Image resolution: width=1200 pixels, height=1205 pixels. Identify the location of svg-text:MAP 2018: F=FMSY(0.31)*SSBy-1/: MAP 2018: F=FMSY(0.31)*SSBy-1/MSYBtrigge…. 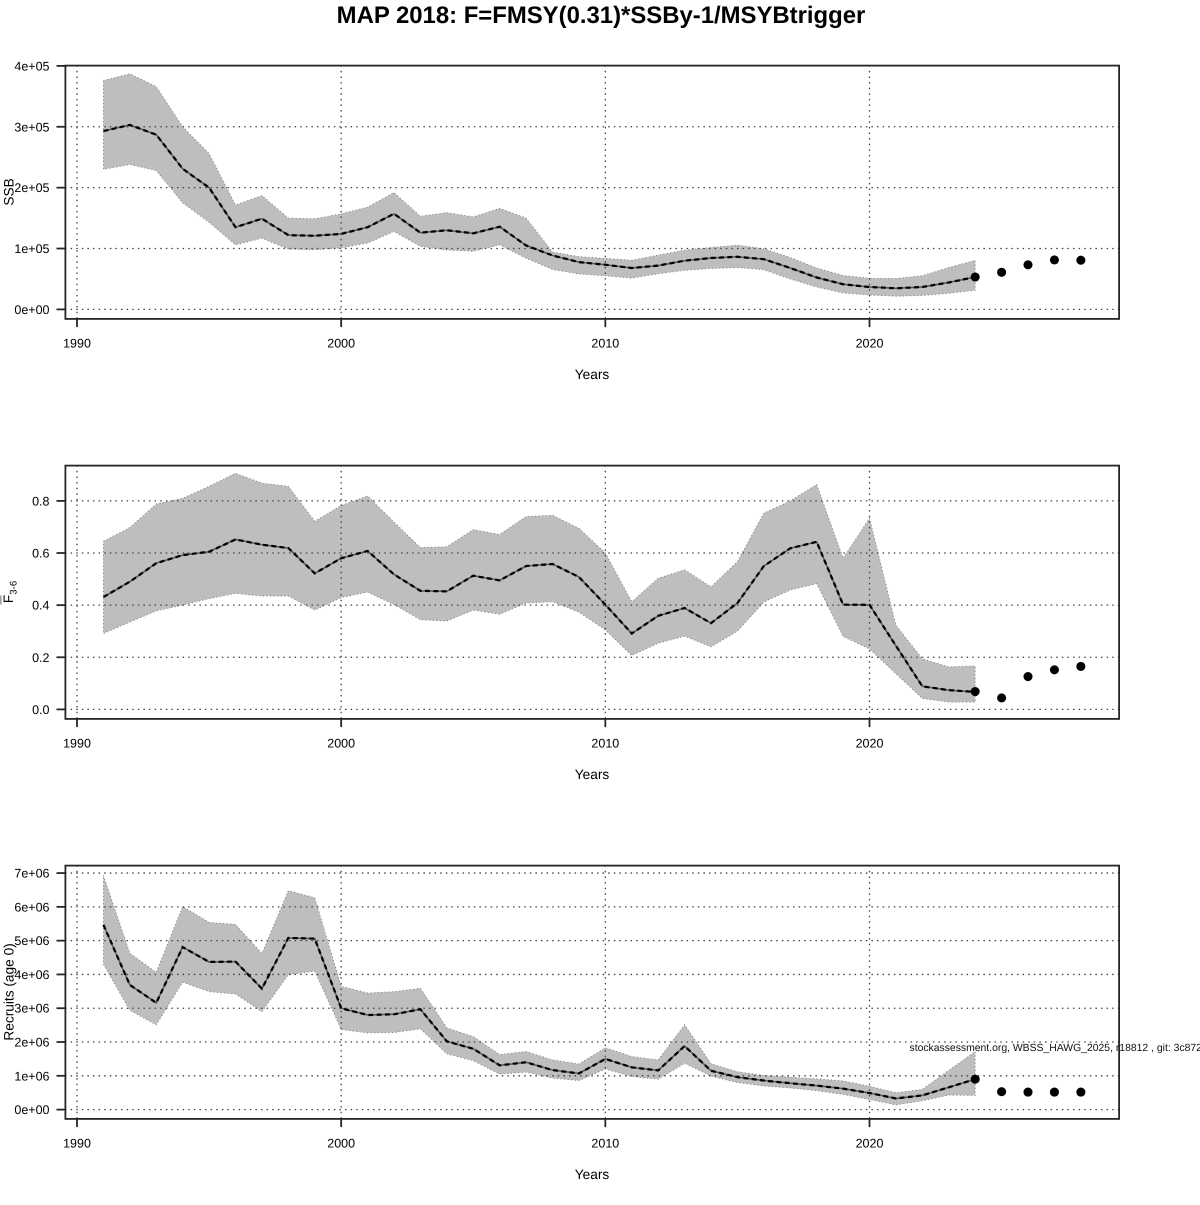
(601, 15).